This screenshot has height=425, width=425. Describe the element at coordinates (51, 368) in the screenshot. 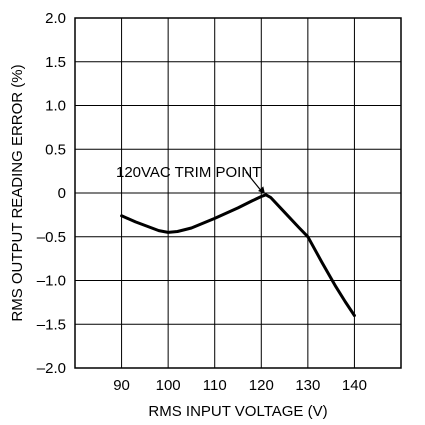

I see `y-tick-label: –2.0` at that location.